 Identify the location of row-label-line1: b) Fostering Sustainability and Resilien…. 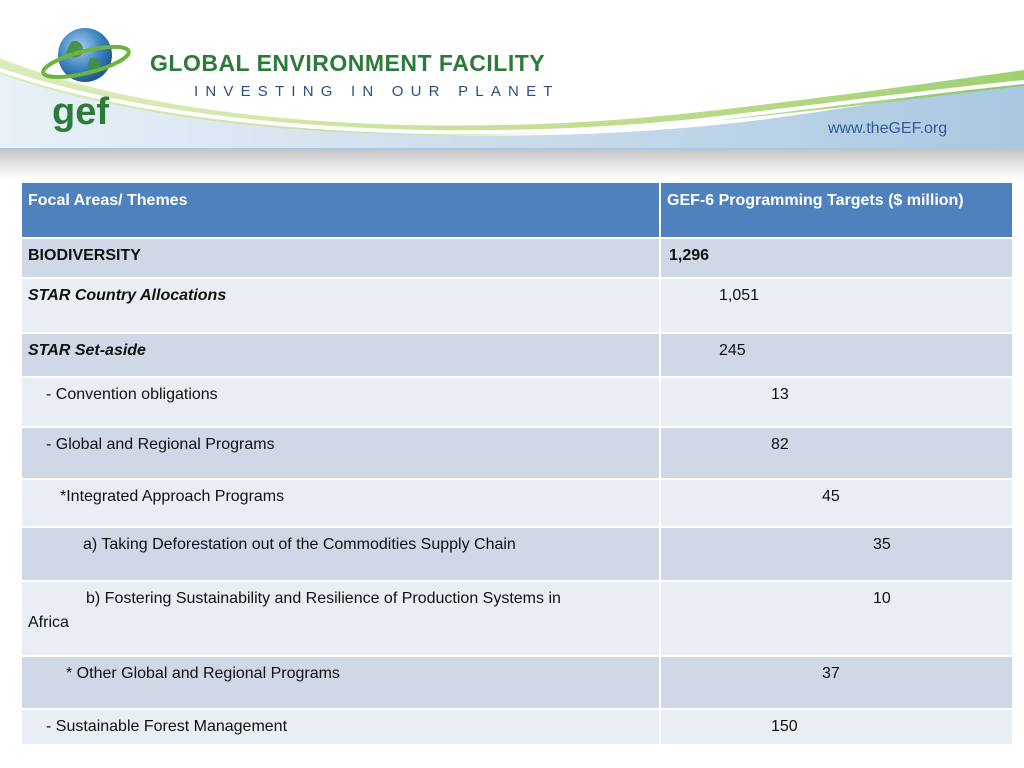
(323, 598).